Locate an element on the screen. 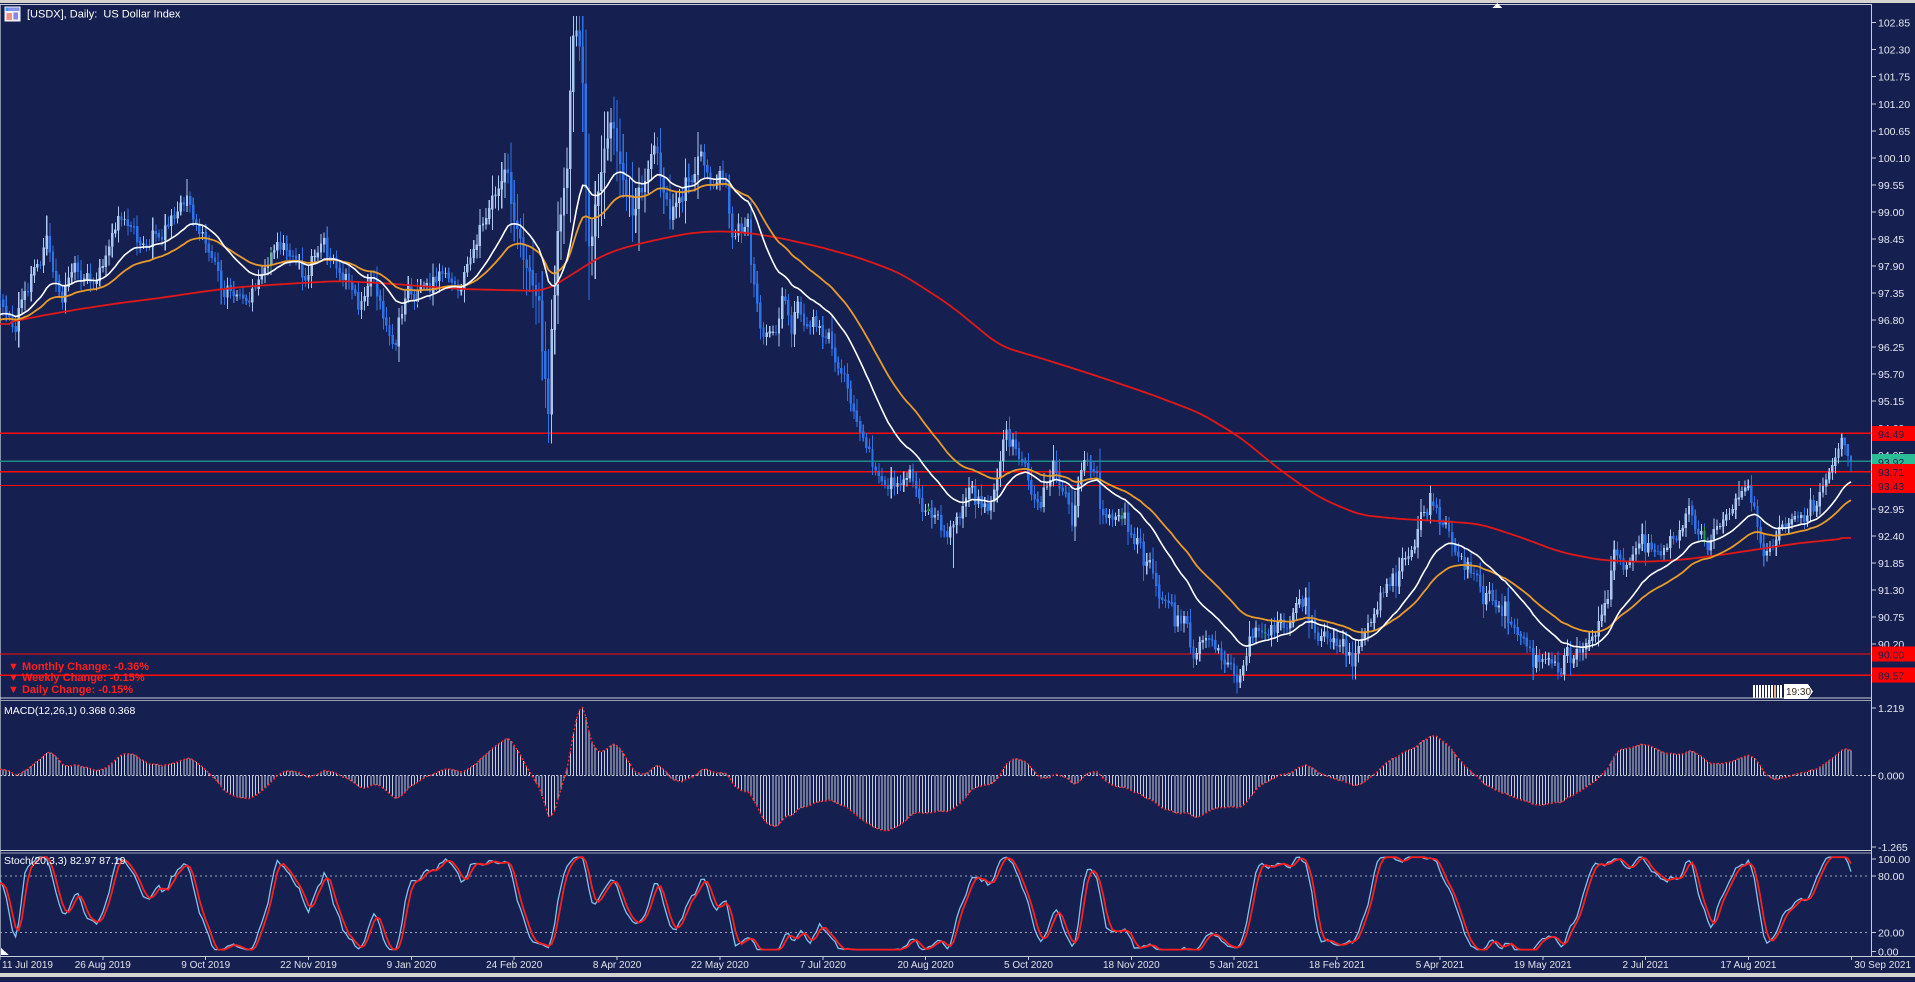 This screenshot has height=982, width=1915. svg-text: 22 Nov 2019 is located at coordinates (308, 965).